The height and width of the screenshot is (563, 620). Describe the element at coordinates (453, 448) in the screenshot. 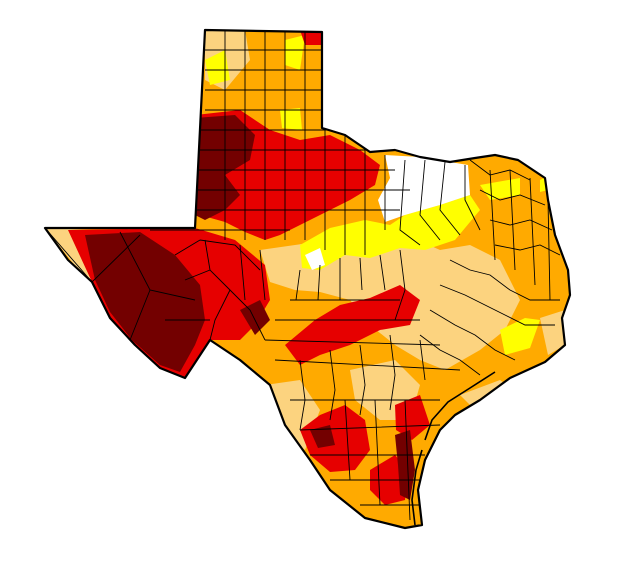

I see `gulf-barrier-islands` at that location.